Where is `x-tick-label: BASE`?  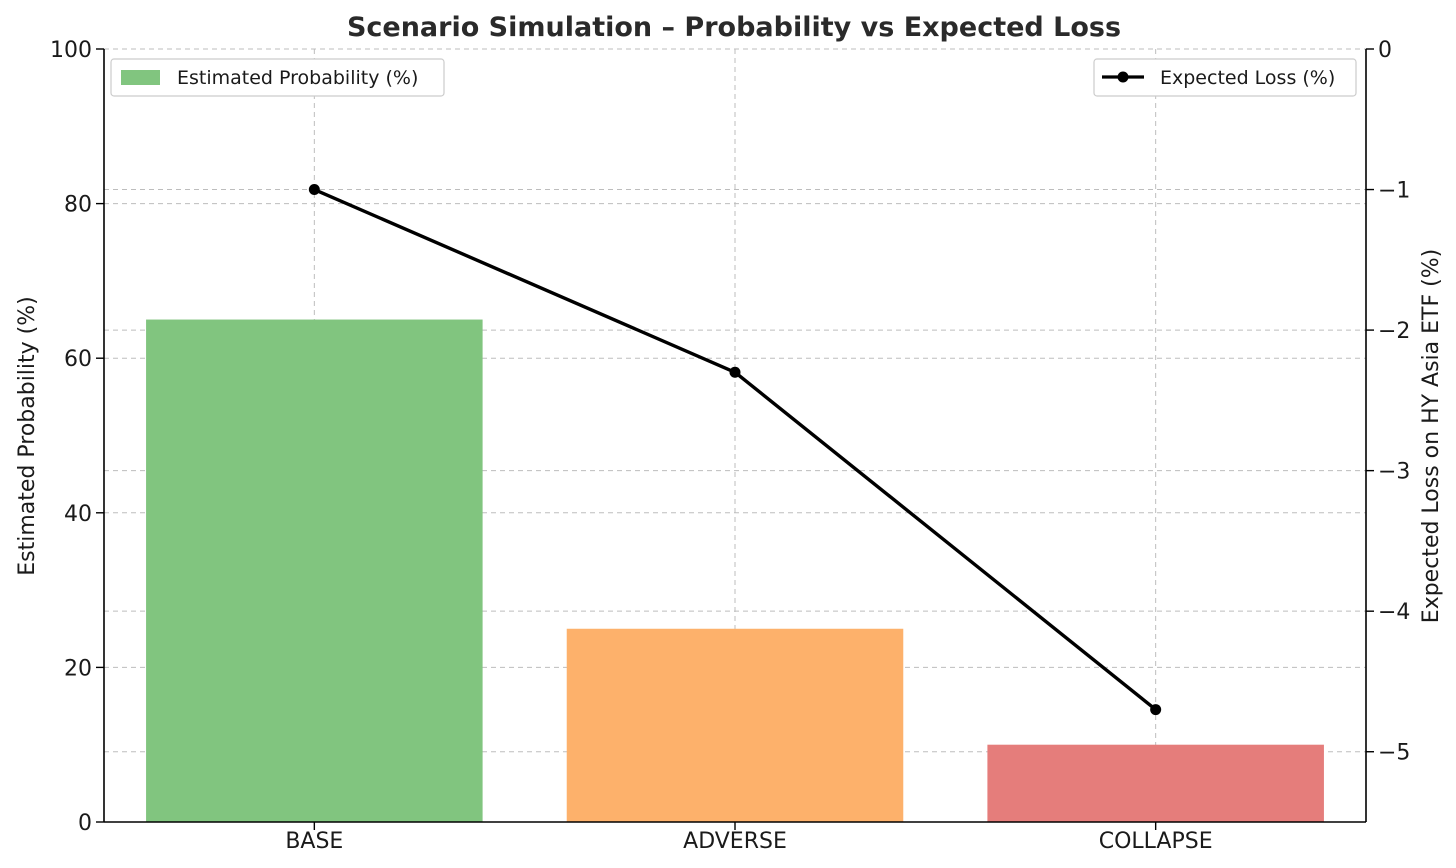
x-tick-label: BASE is located at coordinates (314, 841).